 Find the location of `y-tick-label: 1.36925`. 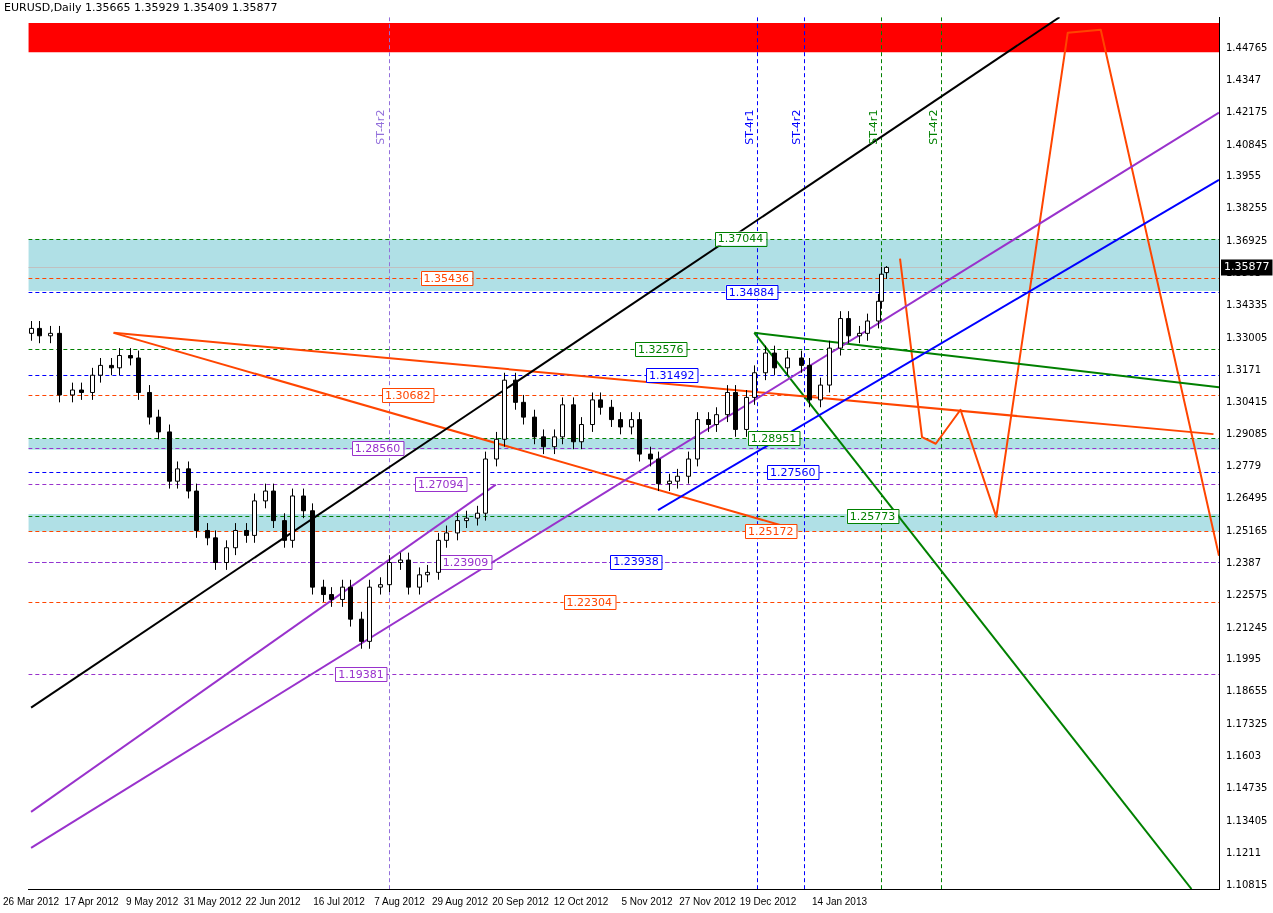

y-tick-label: 1.36925 is located at coordinates (1247, 241).